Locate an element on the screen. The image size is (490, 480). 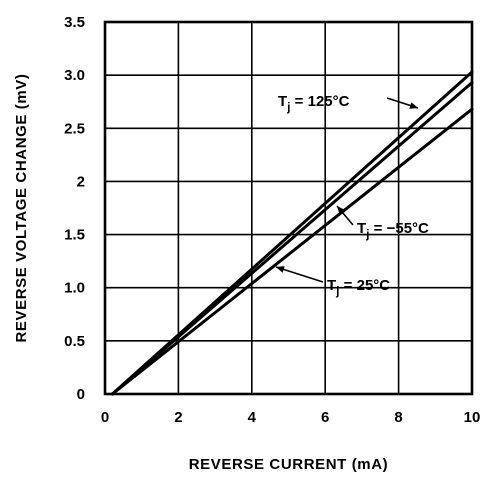
x-tick-label: 4 is located at coordinates (252, 417).